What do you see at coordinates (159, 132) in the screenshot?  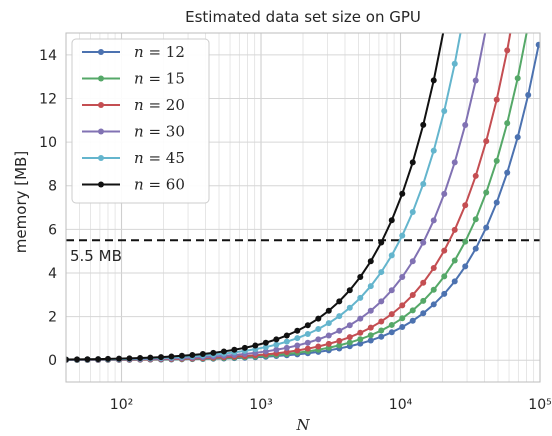 I see `legend-label: n = 30` at bounding box center [159, 132].